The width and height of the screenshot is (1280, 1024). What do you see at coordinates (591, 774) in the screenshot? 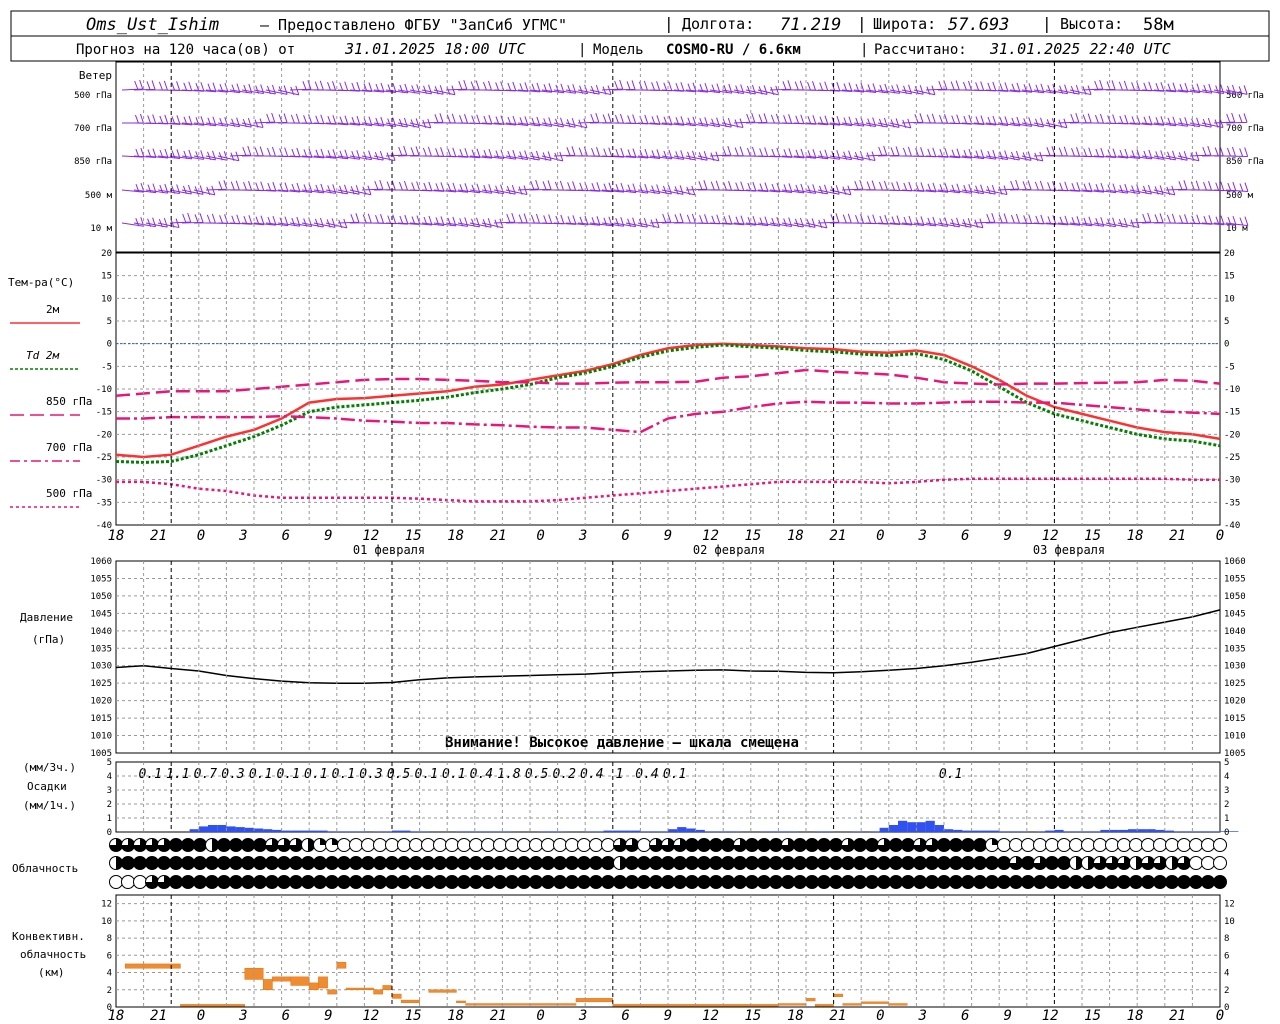
I see `precip-total-label: 0.4` at bounding box center [591, 774].